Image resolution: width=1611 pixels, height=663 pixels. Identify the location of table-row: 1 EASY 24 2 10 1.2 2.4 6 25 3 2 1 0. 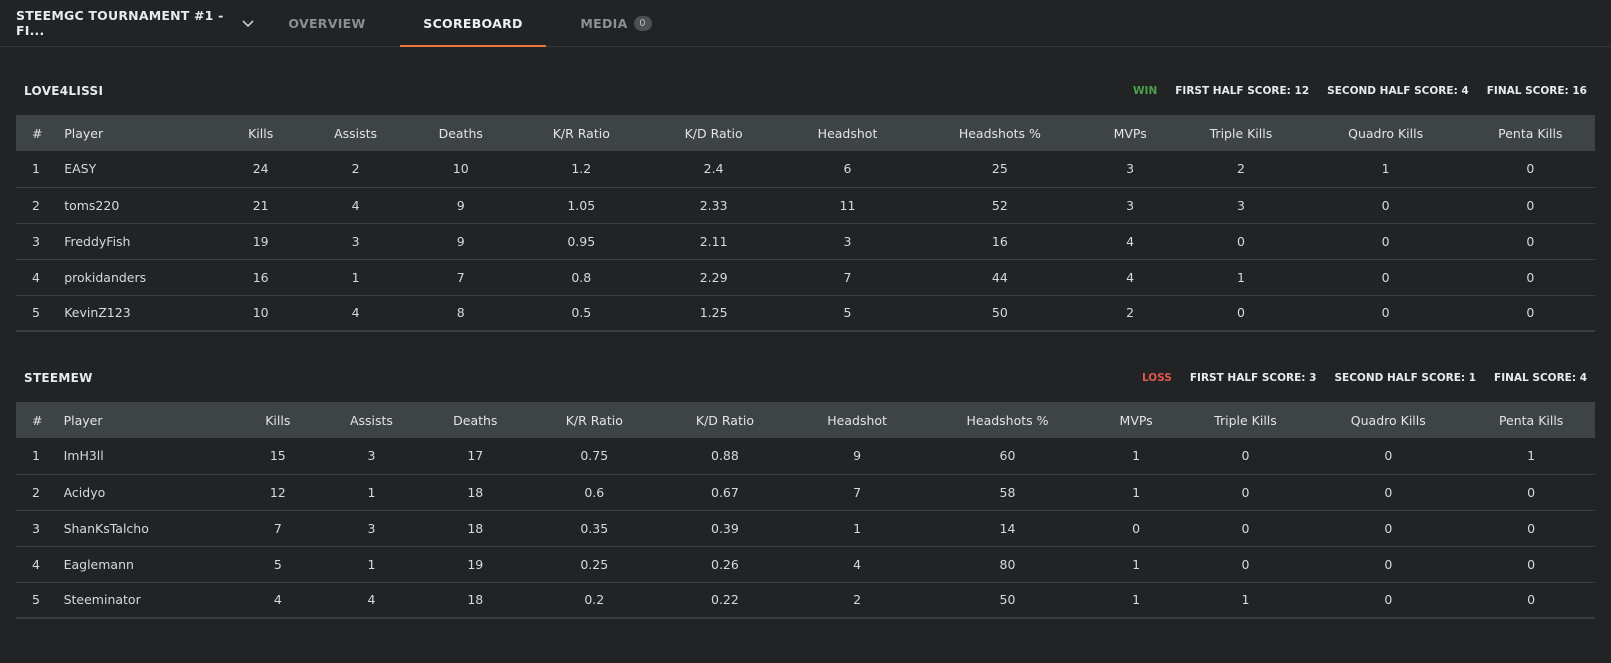
(805, 169).